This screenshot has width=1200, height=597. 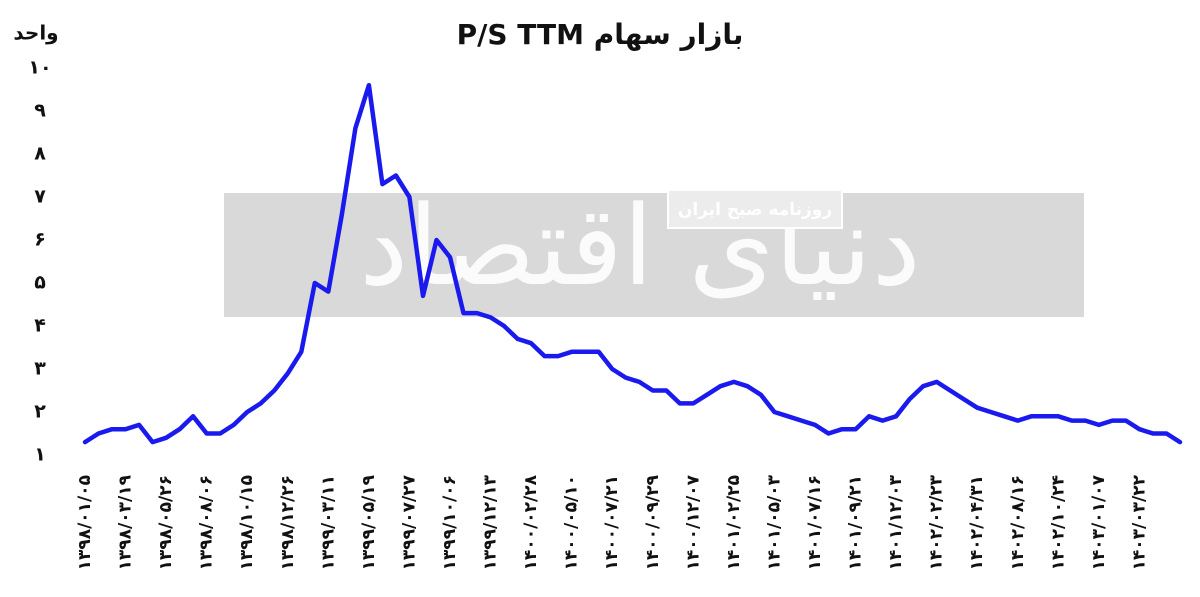 What do you see at coordinates (734, 522) in the screenshot?
I see `x-tick-label: ۱۴۰۱/۰۲/۲۵` at bounding box center [734, 522].